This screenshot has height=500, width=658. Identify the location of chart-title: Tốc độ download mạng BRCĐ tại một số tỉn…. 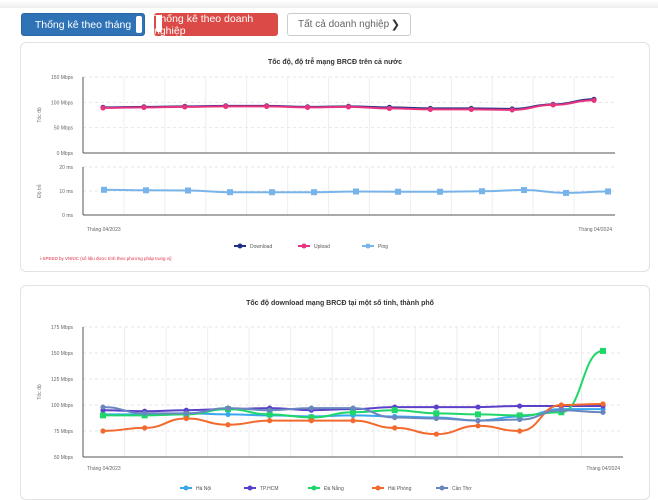
(340, 303).